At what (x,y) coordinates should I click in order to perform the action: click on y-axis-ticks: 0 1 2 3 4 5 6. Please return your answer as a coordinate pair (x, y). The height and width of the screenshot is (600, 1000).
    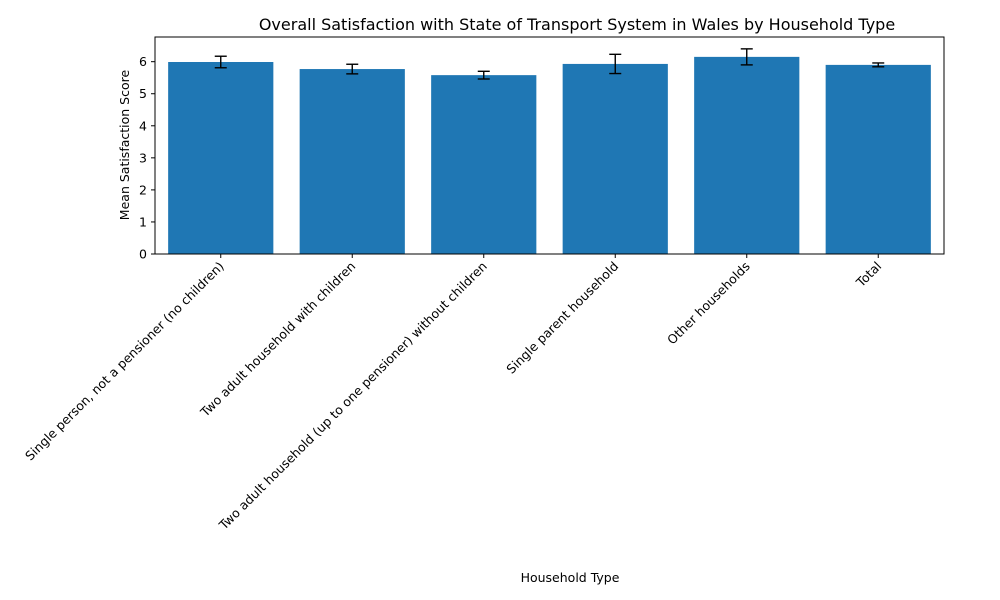
    Looking at the image, I should click on (147, 158).